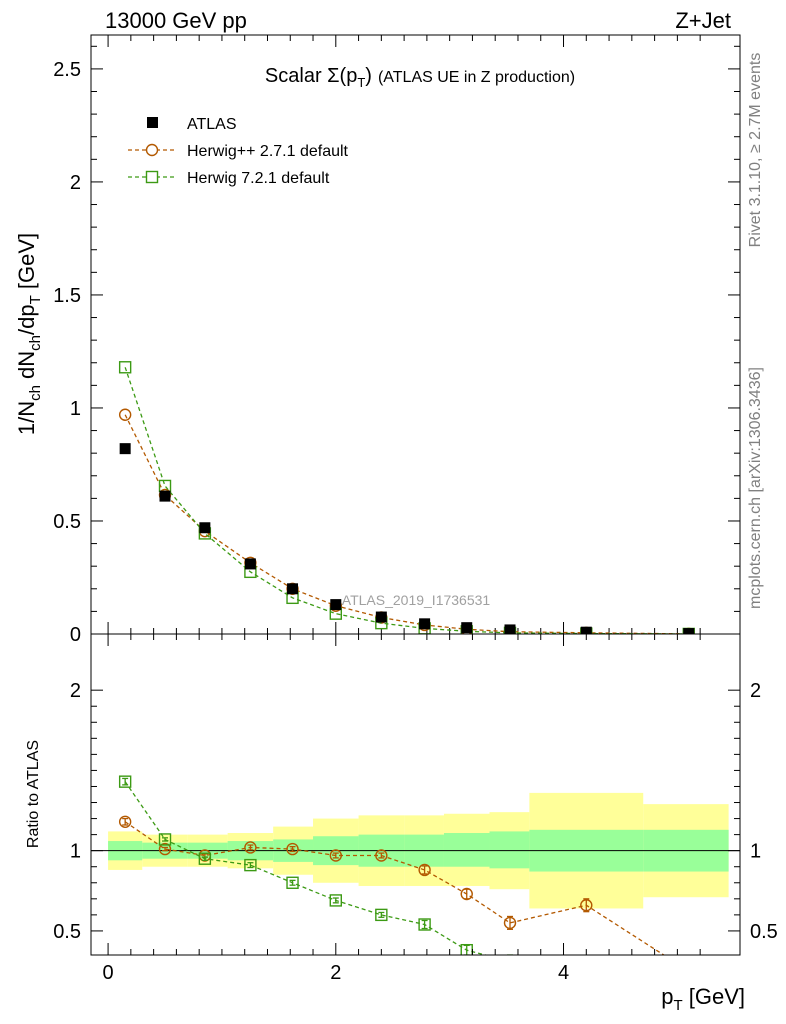  I want to click on header-right: Z+Jet, so click(703, 20).